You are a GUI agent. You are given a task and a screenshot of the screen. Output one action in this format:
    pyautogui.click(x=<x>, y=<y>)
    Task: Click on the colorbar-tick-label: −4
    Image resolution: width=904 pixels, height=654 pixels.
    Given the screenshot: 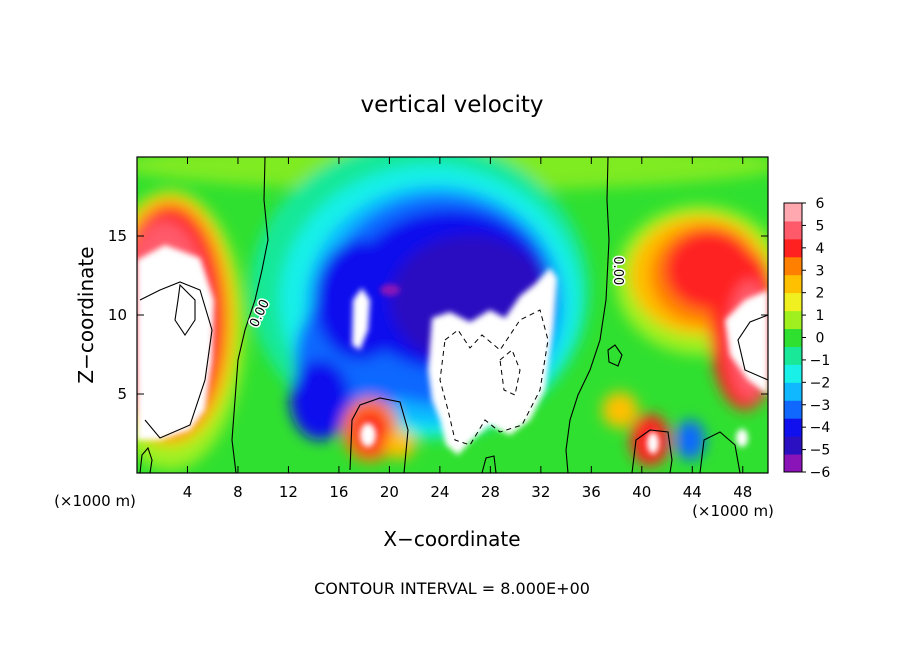 What is the action you would take?
    pyautogui.click(x=820, y=428)
    